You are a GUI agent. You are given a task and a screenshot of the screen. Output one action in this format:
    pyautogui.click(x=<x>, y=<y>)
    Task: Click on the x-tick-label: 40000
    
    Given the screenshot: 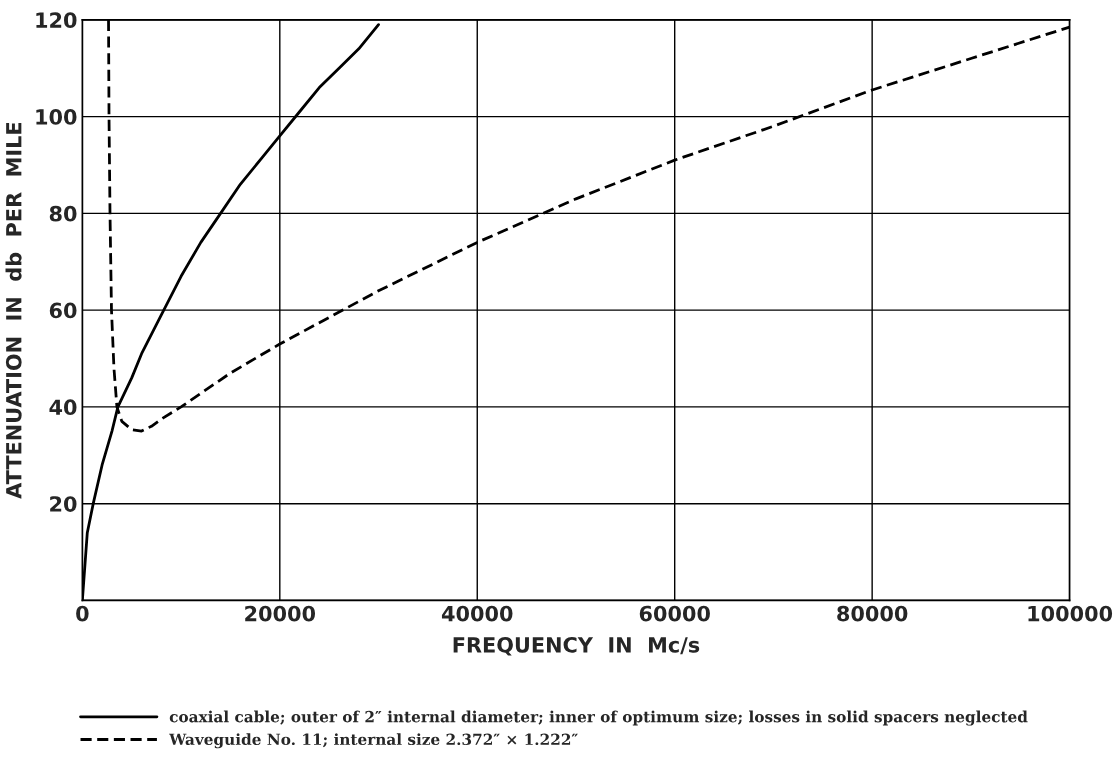 What is the action you would take?
    pyautogui.click(x=477, y=613)
    